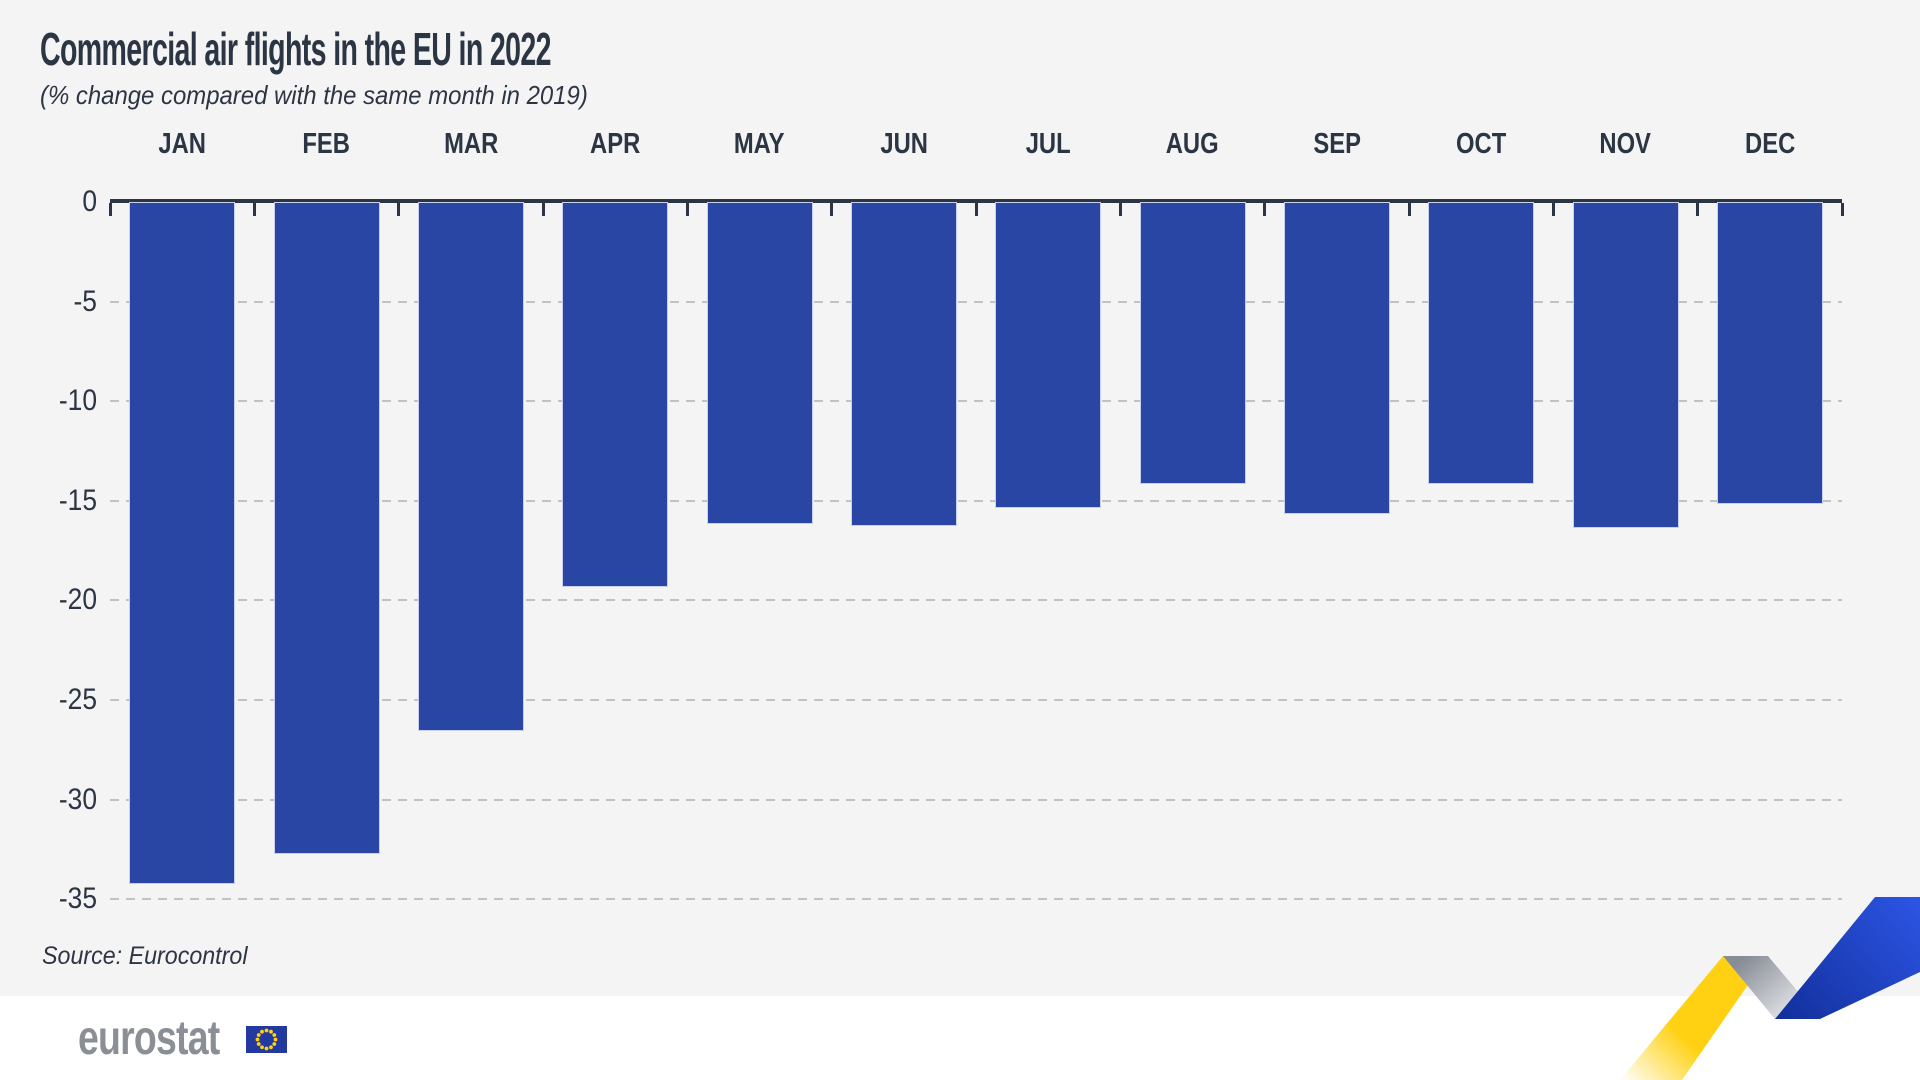 This screenshot has width=1920, height=1080. What do you see at coordinates (149, 1038) in the screenshot?
I see `eurostat-logo-text: eurostat` at bounding box center [149, 1038].